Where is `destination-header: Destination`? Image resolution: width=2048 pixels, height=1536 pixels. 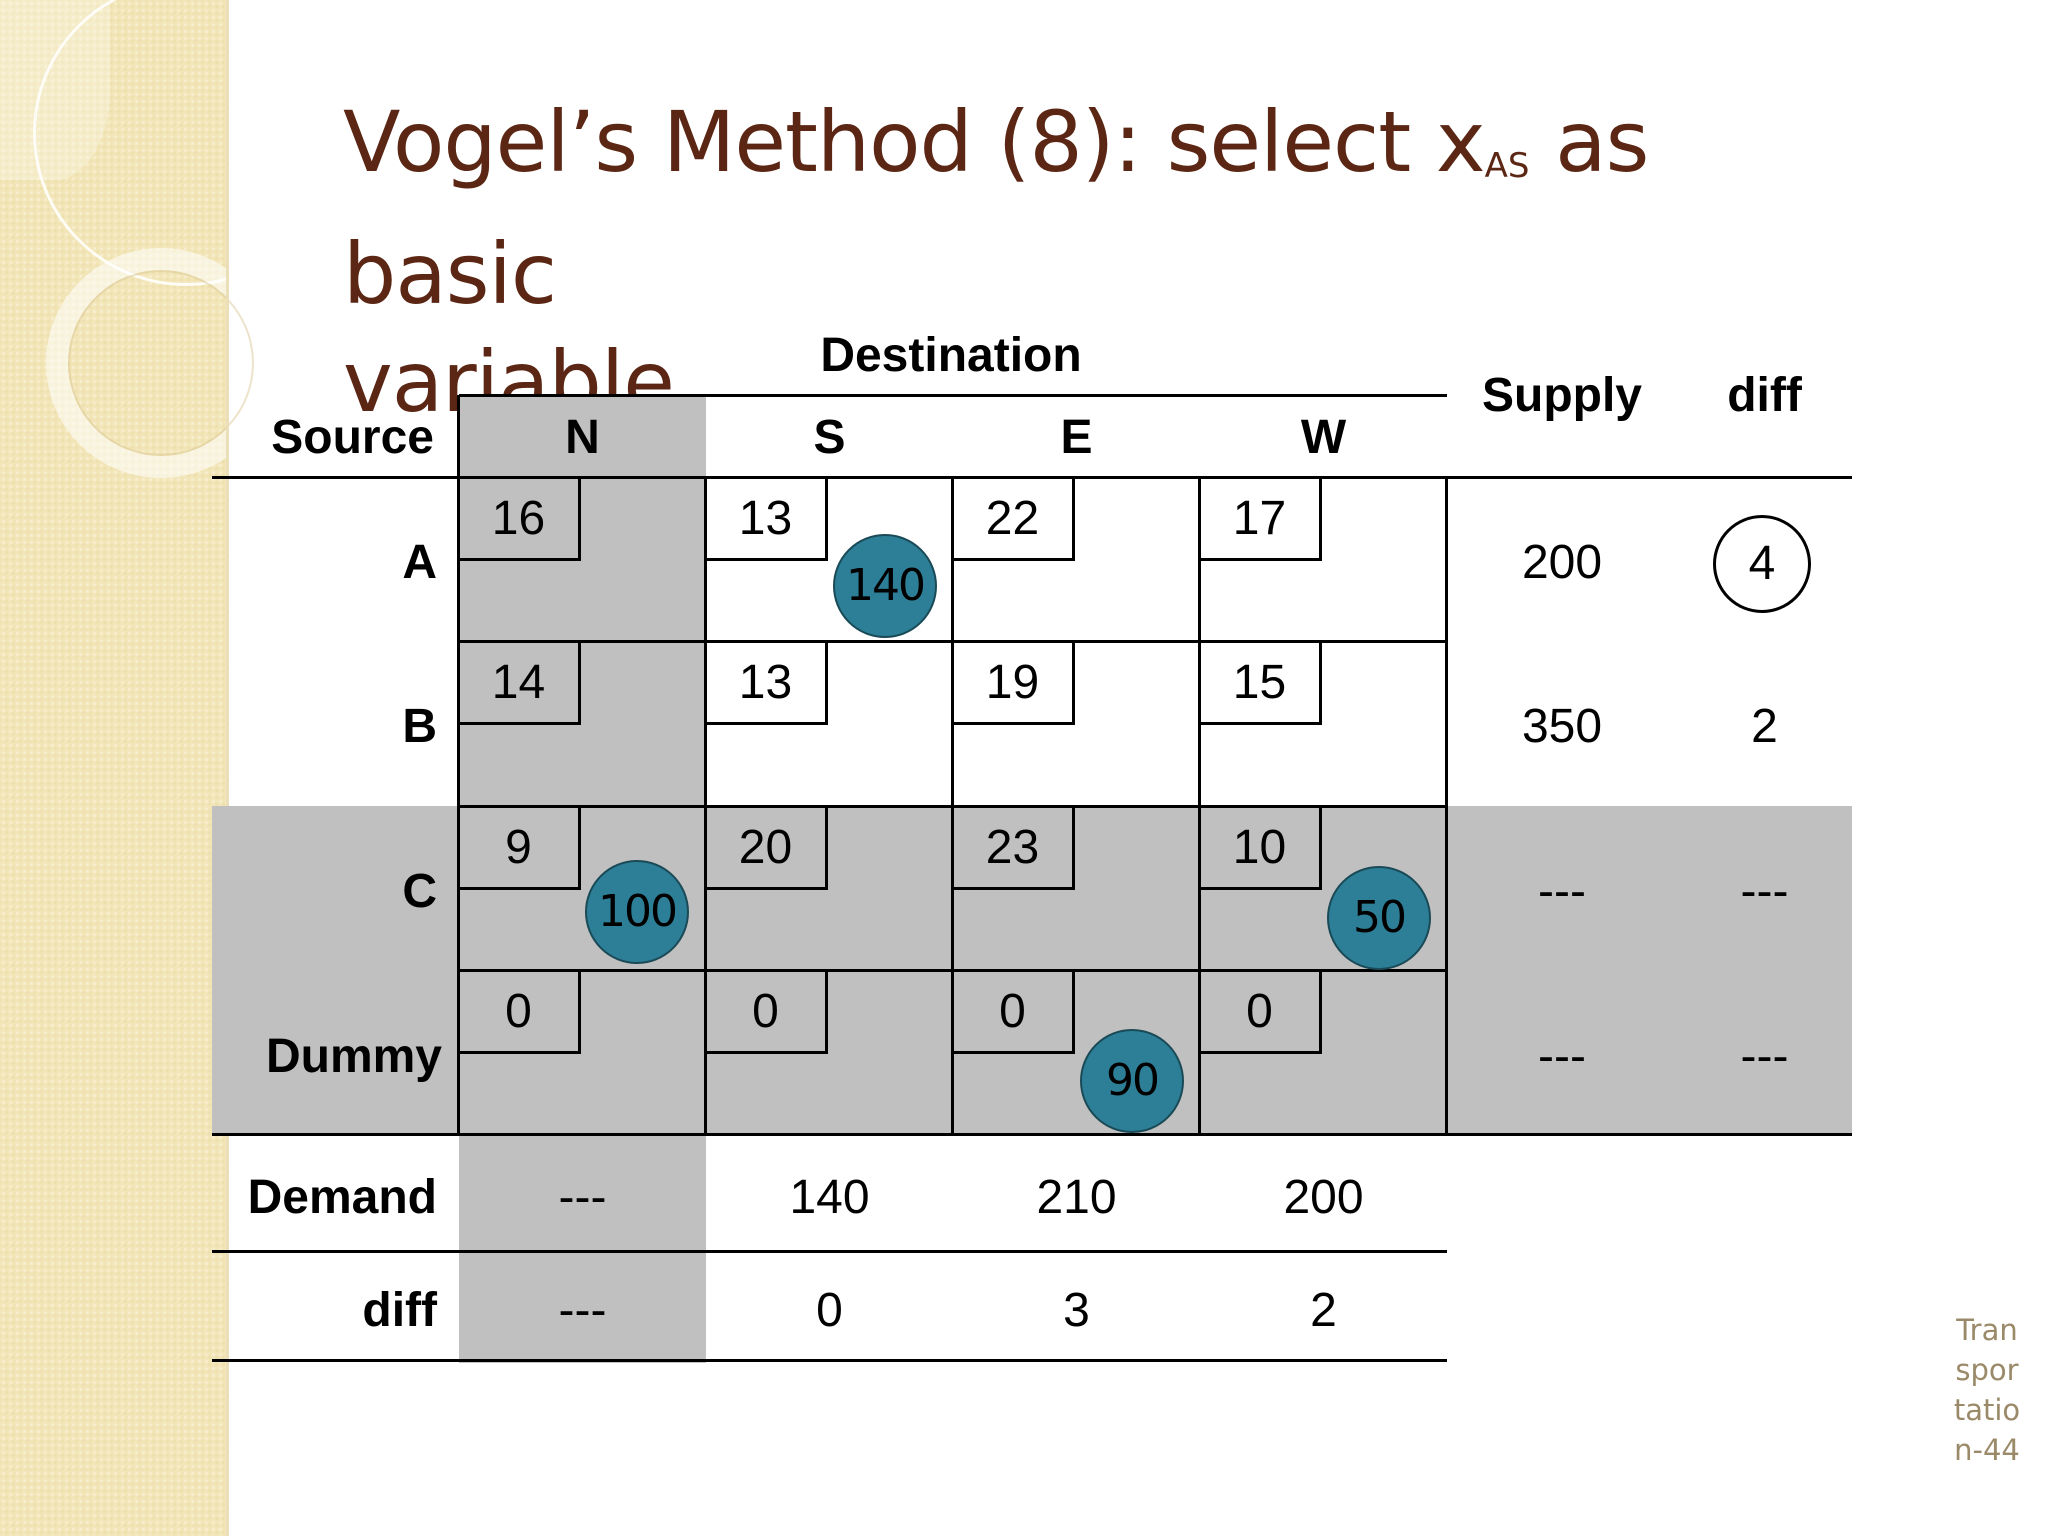
destination-header: Destination is located at coordinates (951, 355).